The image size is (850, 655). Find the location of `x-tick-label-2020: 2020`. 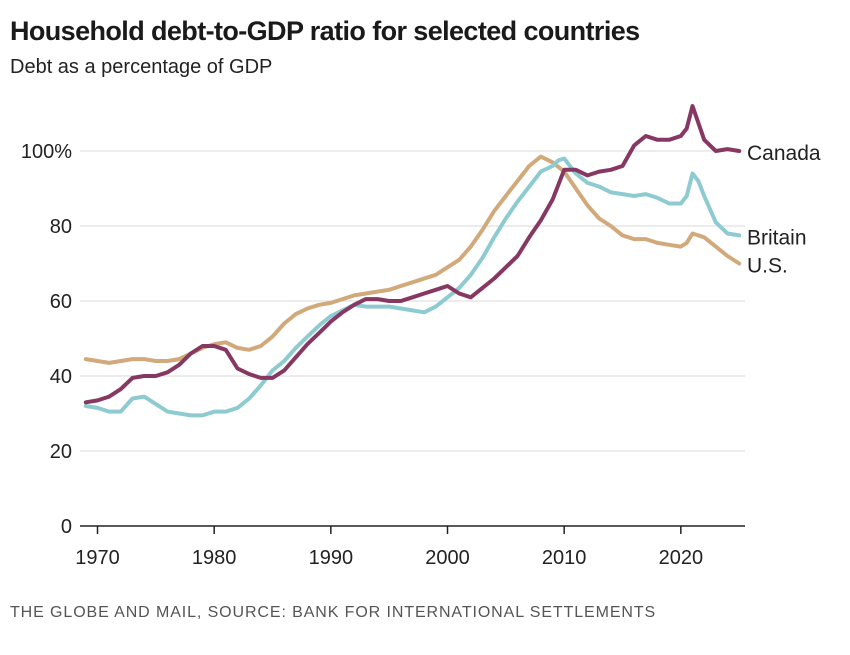

x-tick-label-2020: 2020 is located at coordinates (681, 558).